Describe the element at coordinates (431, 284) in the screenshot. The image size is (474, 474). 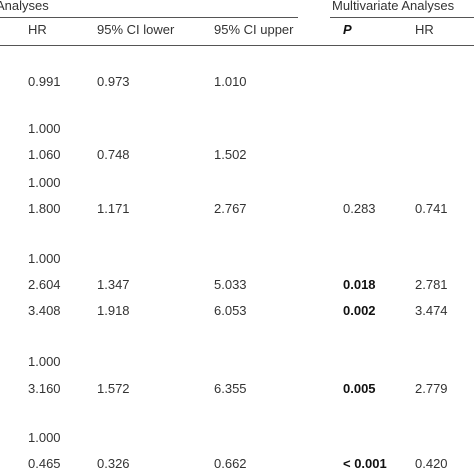
I see `cell: 2.781` at that location.